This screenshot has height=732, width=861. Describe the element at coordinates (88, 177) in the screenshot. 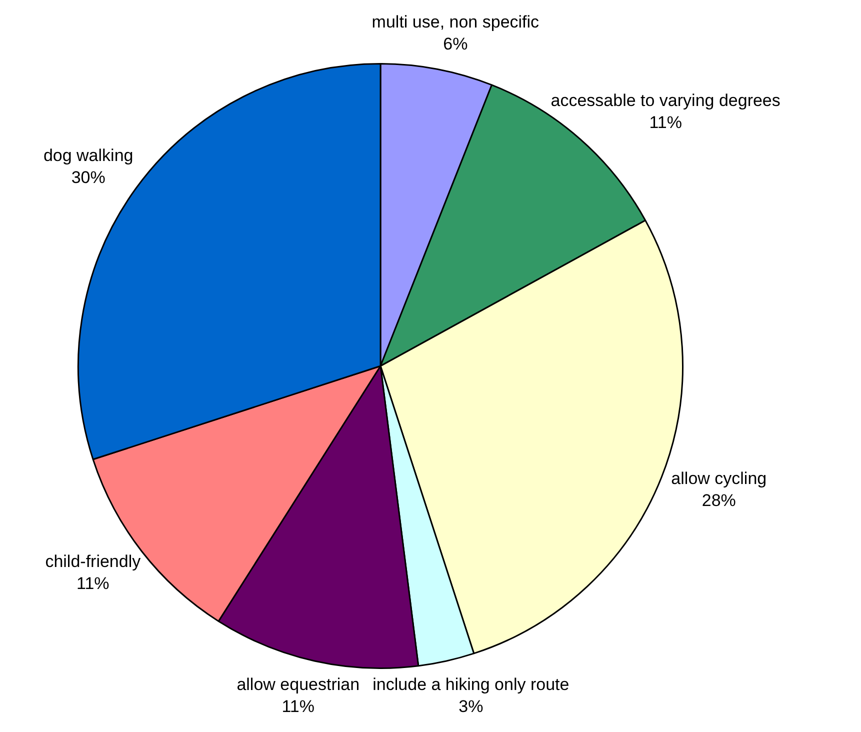

I see `data-label: 30%` at that location.